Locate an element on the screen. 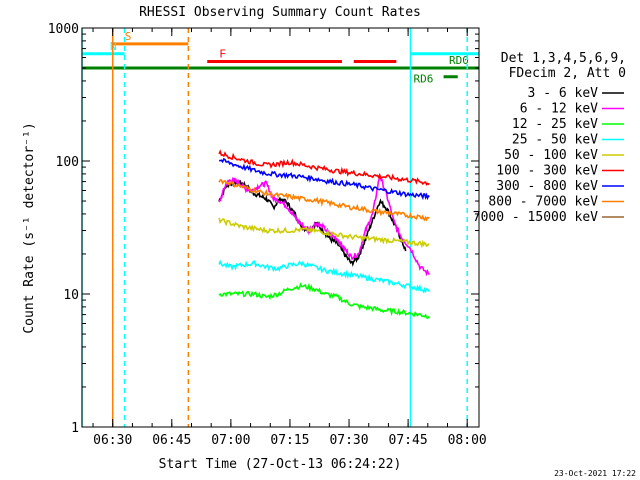 The width and height of the screenshot is (640, 480). flag-label-s: S is located at coordinates (128, 36).